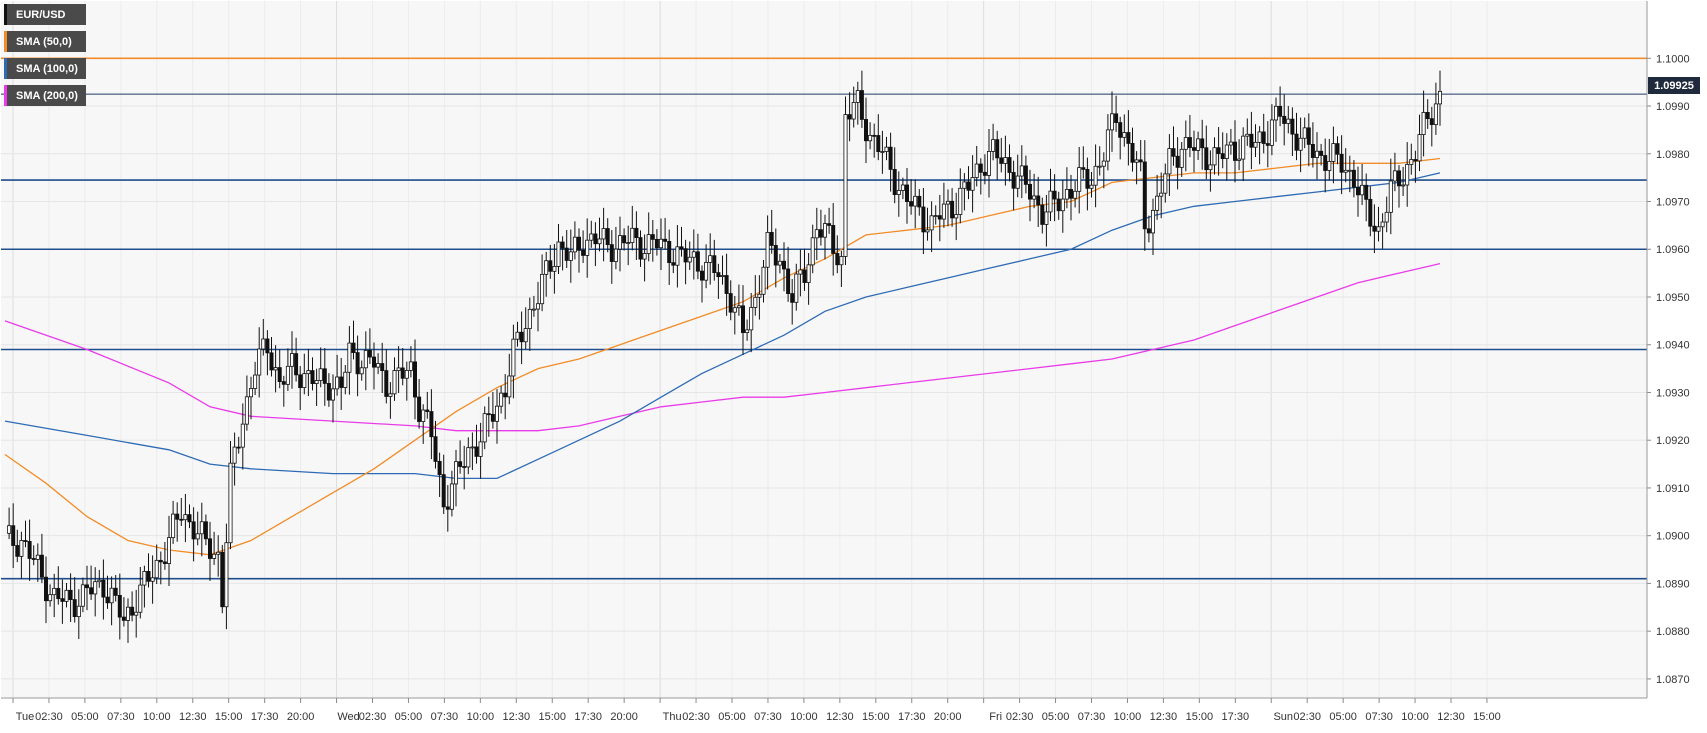 The height and width of the screenshot is (733, 1707). I want to click on legend-item-sma100: SMA (100,0), so click(45, 68).